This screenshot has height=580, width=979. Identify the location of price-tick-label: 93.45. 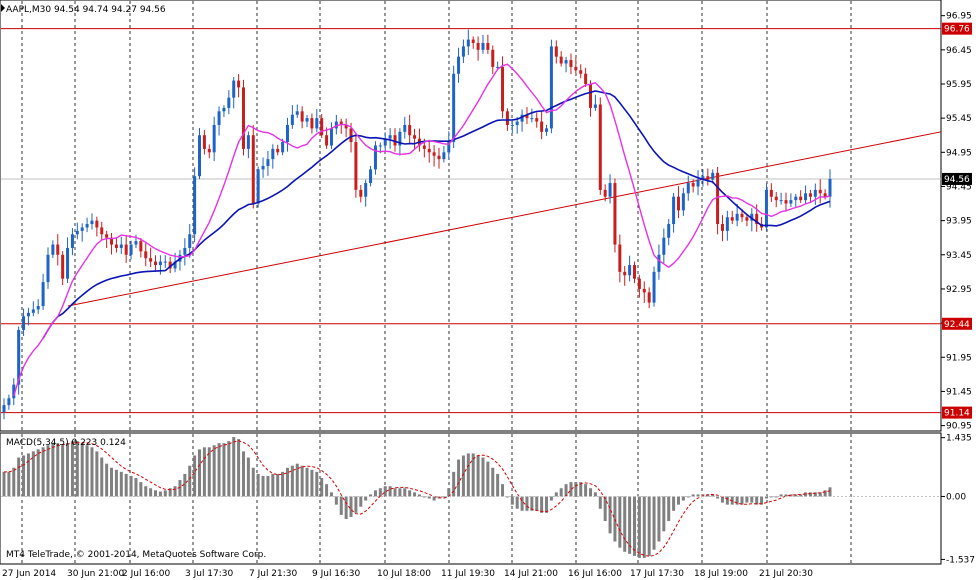
(959, 256).